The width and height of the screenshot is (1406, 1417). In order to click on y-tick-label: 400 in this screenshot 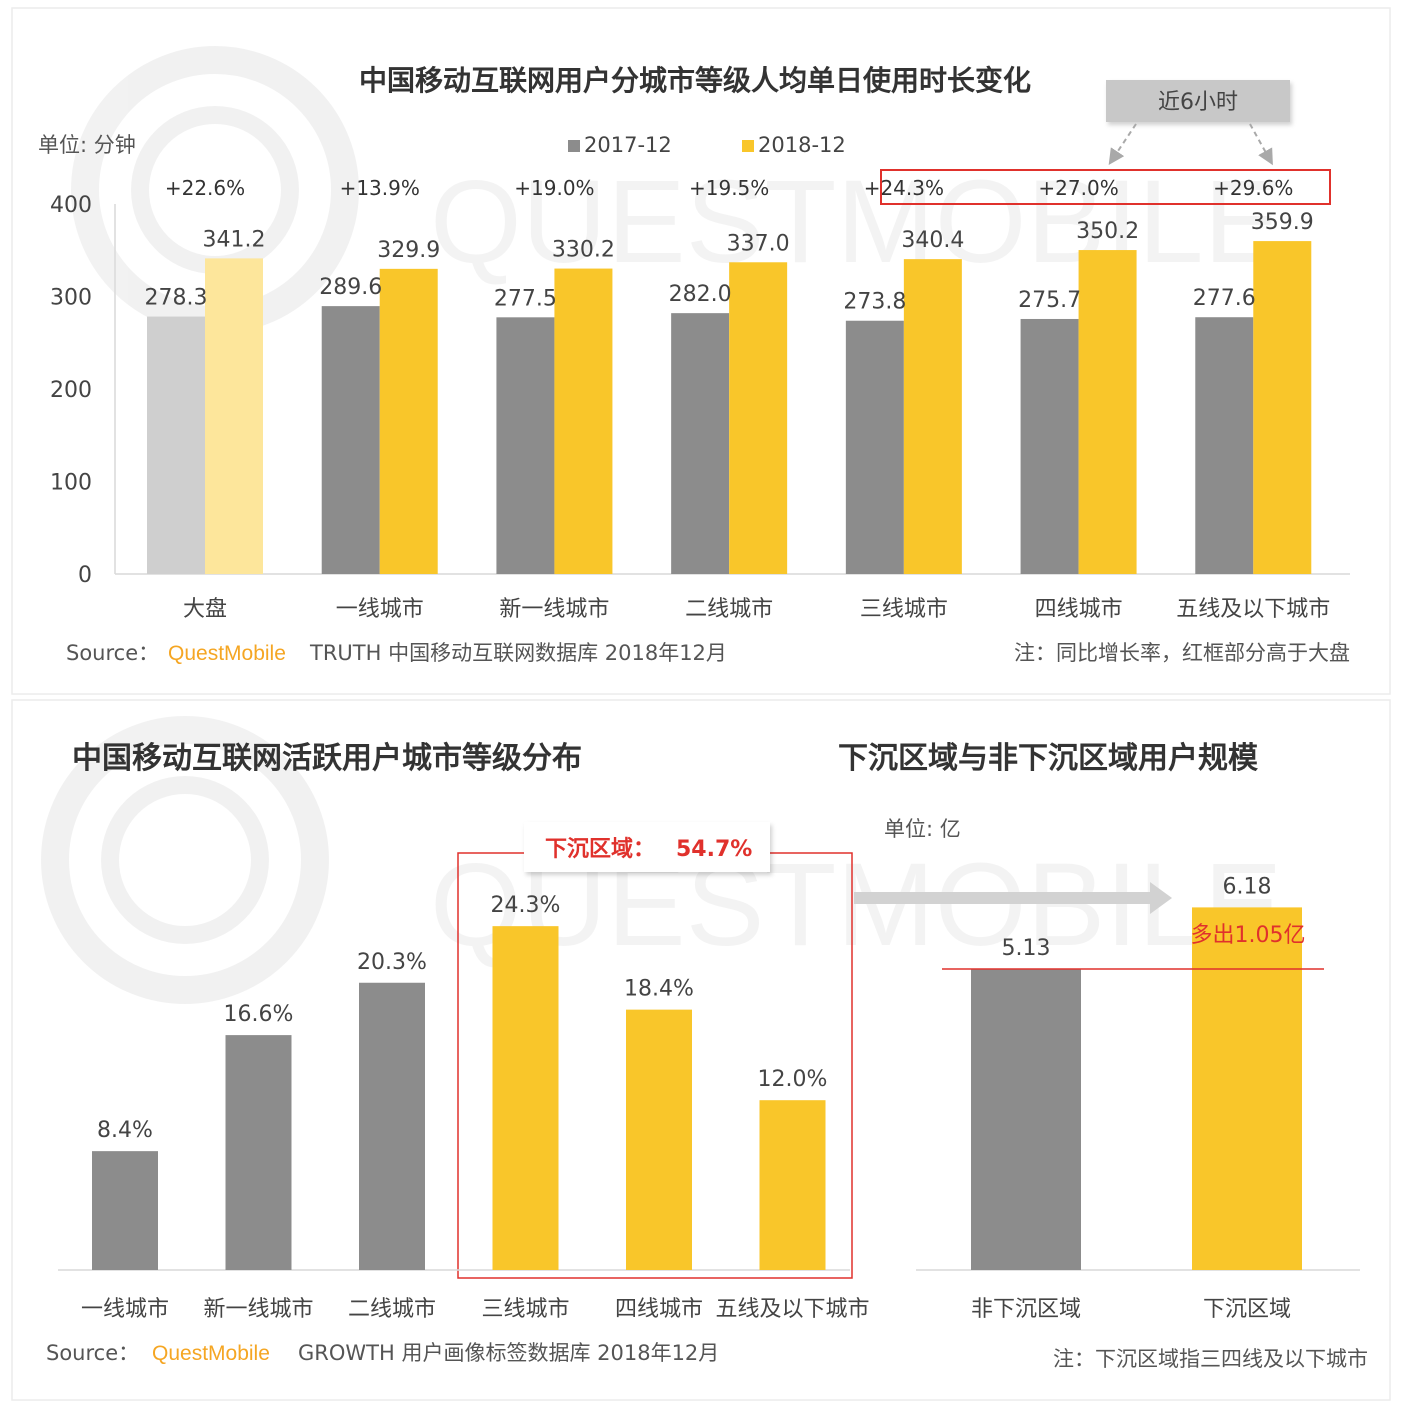, I will do `click(71, 205)`.